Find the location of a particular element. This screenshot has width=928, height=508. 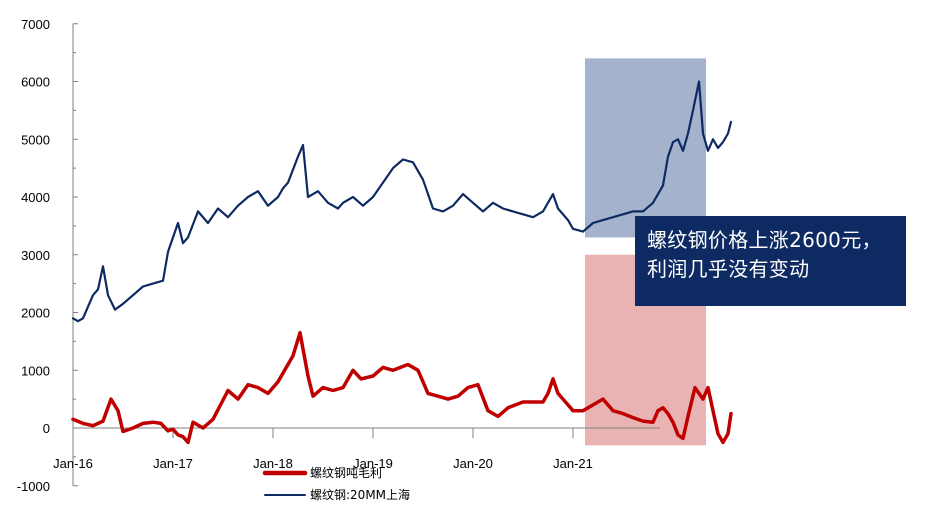

y-tick-label: 1000 is located at coordinates (35, 370).